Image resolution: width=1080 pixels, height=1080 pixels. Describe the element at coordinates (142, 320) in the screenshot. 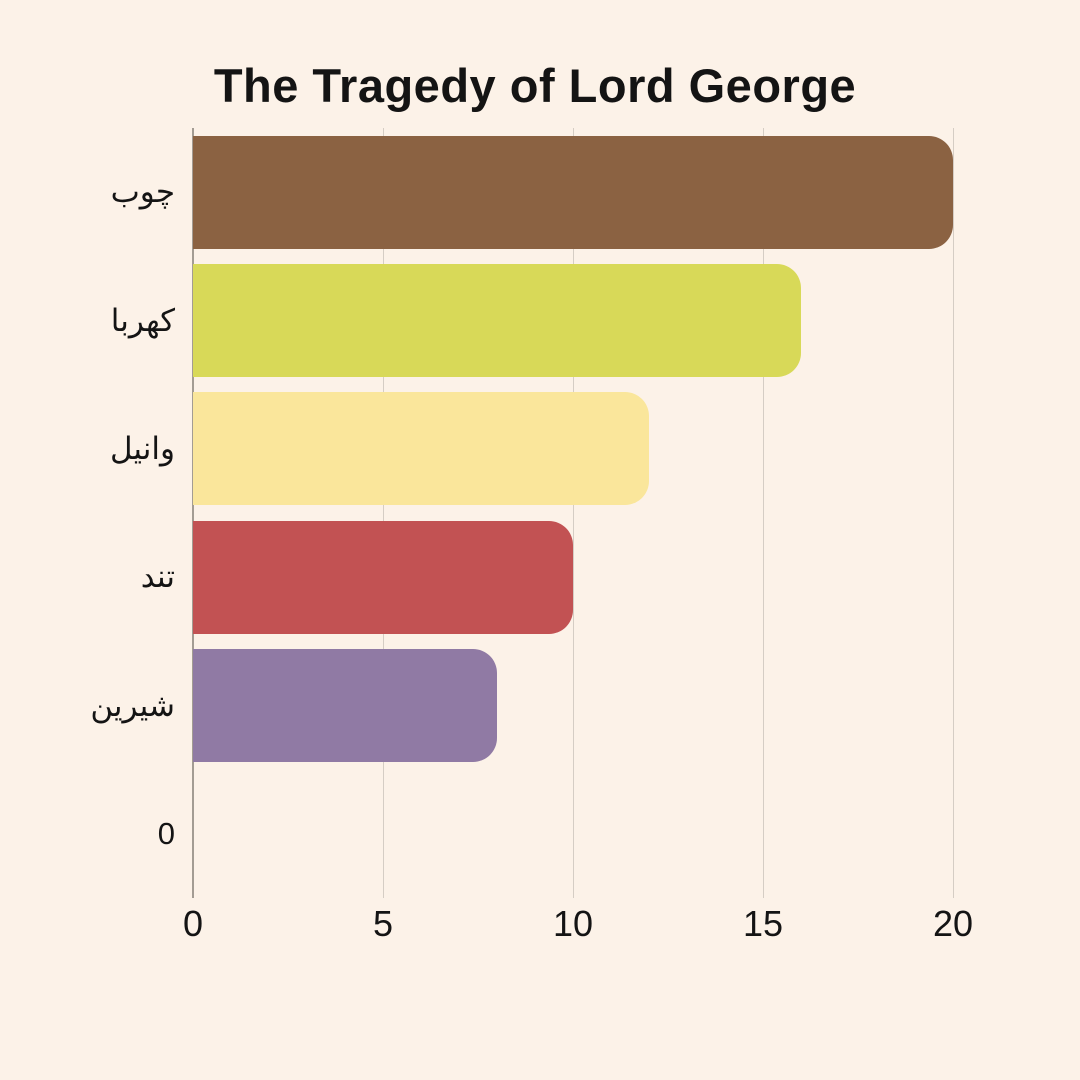

I see `category-label: کهربا` at that location.